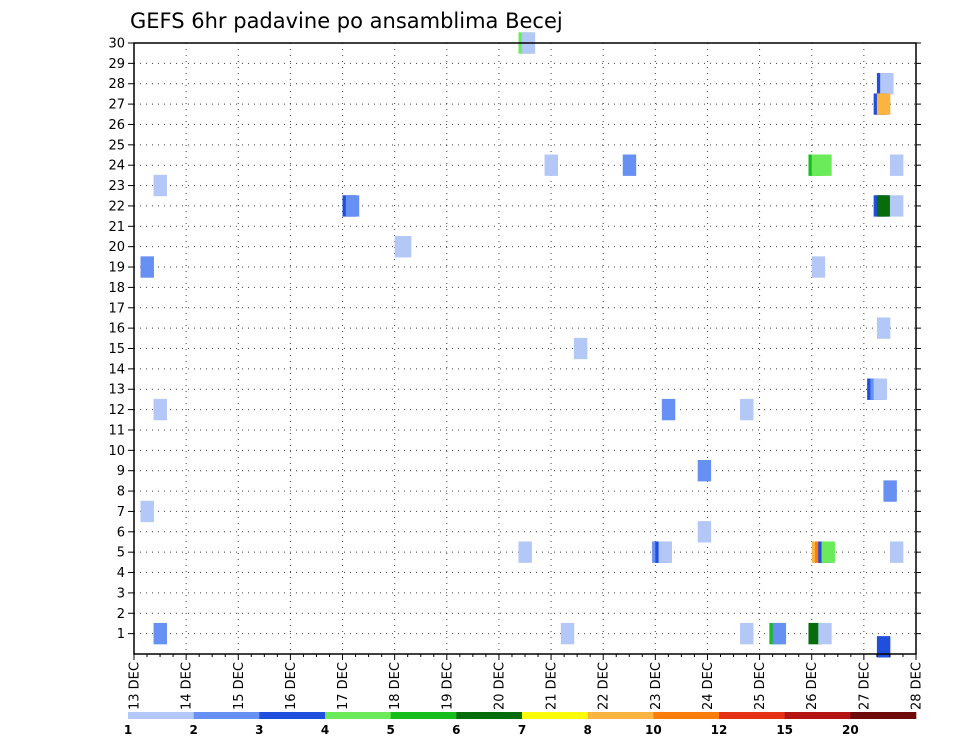  What do you see at coordinates (719, 730) in the screenshot?
I see `colorbar-label: 12` at bounding box center [719, 730].